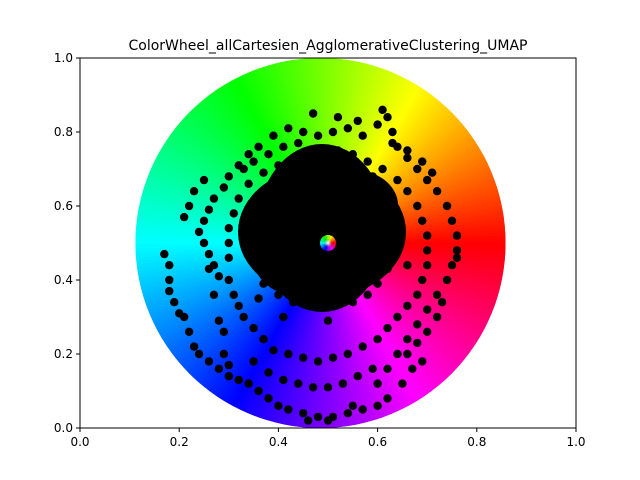 Image resolution: width=640 pixels, height=480 pixels. I want to click on x-tick-label: 0.2, so click(179, 442).